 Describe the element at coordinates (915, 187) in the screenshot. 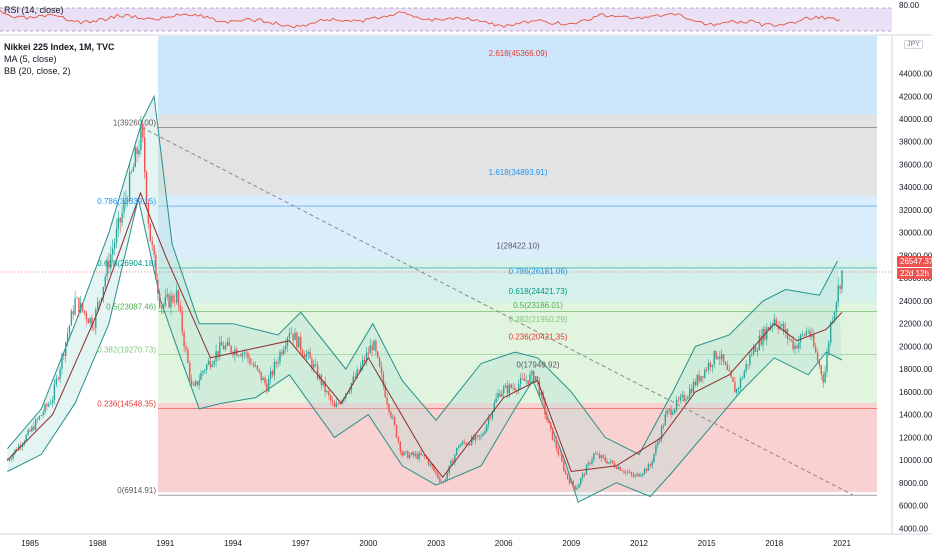

I see `y-tick-label: 34000.00` at that location.